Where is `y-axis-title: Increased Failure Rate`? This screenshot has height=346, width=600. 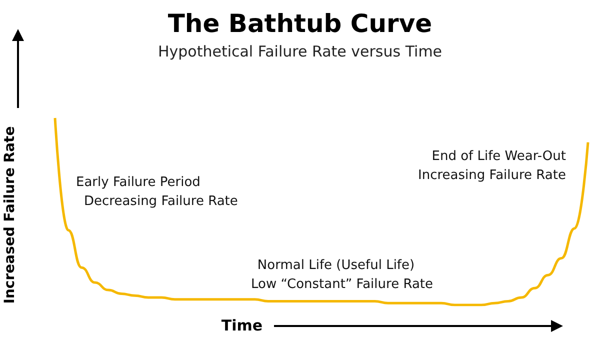
y-axis-title: Increased Failure Rate is located at coordinates (10, 215).